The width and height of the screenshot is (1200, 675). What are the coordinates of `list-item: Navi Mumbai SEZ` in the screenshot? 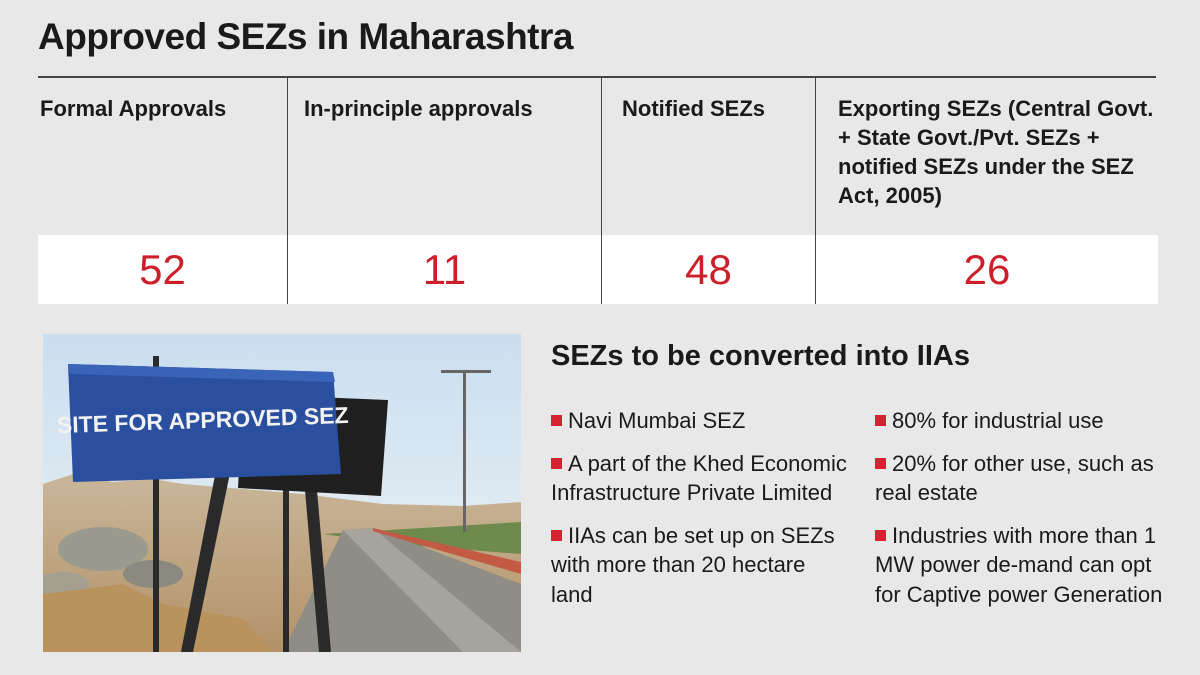 It's located at (701, 421).